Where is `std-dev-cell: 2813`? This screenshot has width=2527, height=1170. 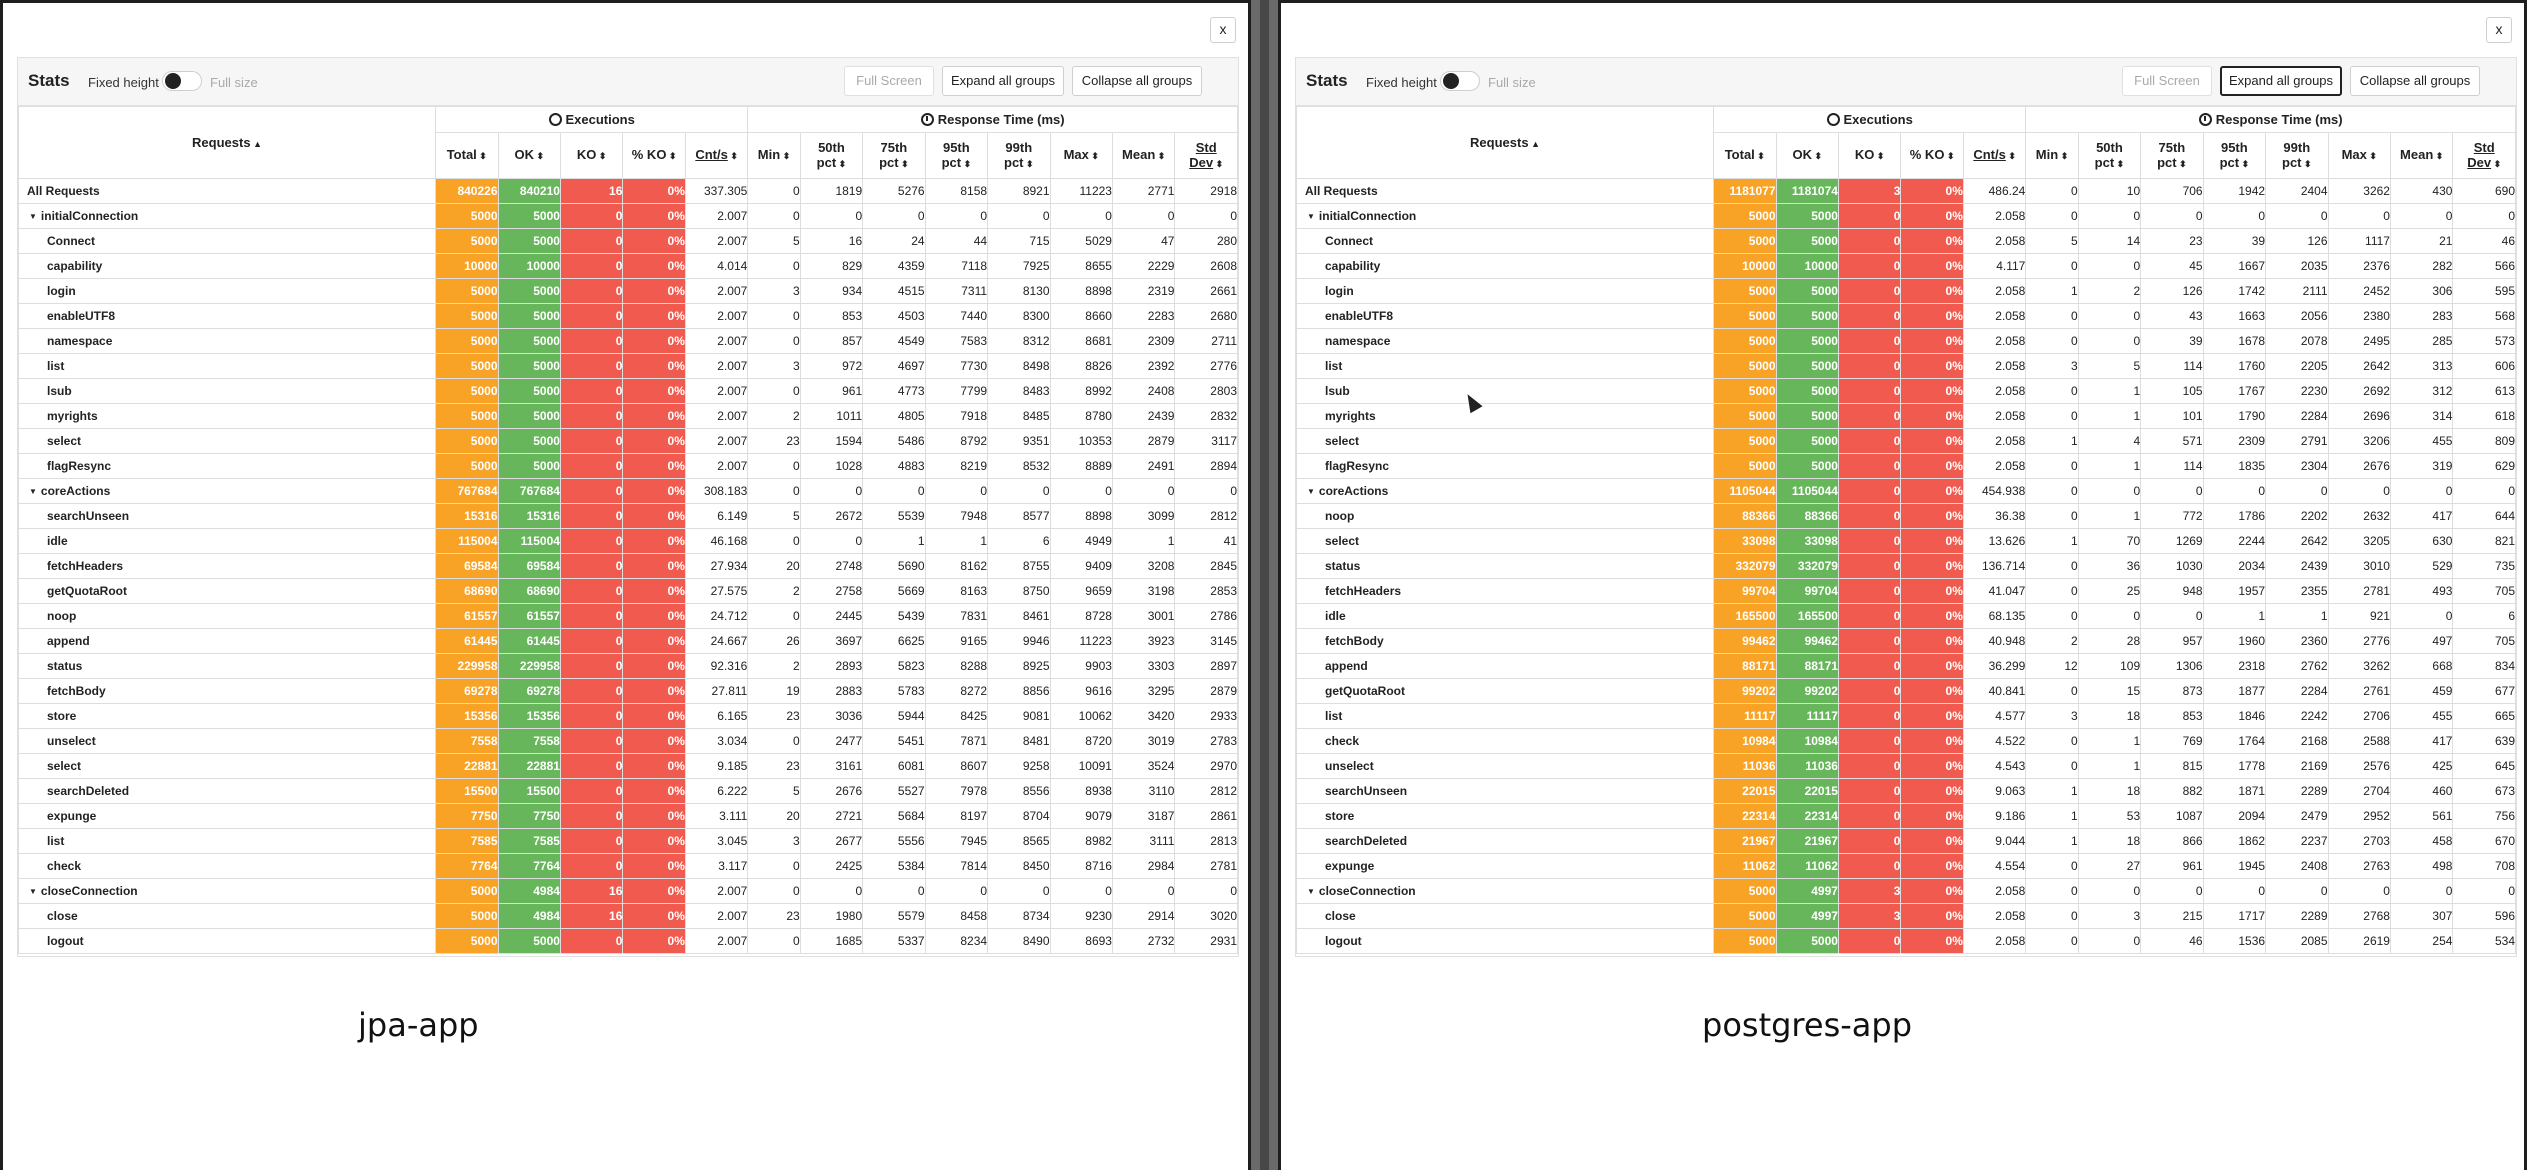 std-dev-cell: 2813 is located at coordinates (1206, 841).